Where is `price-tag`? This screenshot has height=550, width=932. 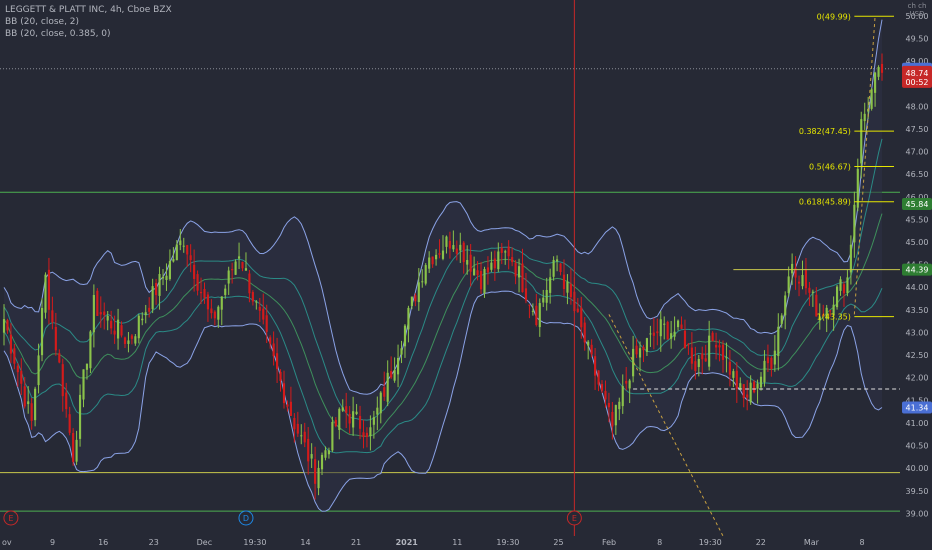
price-tag is located at coordinates (917, 269).